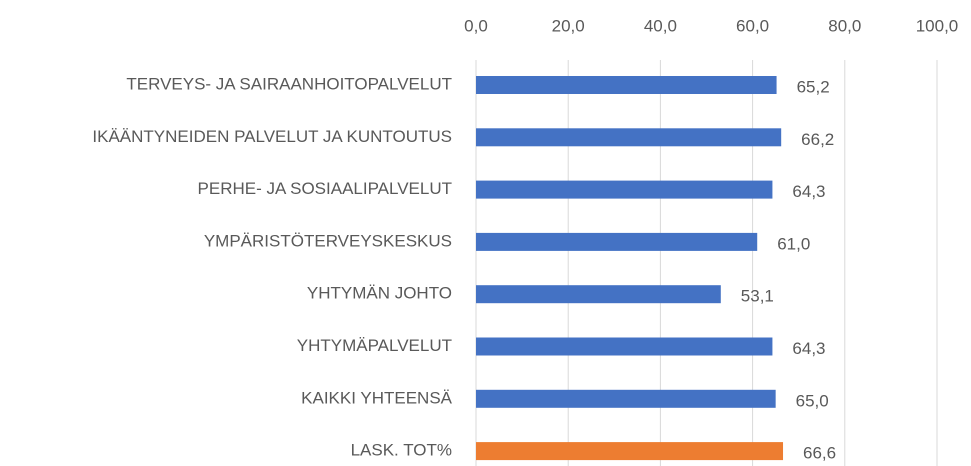 This screenshot has height=466, width=971. I want to click on y-tick-label: LASK. TOT%, so click(401, 450).